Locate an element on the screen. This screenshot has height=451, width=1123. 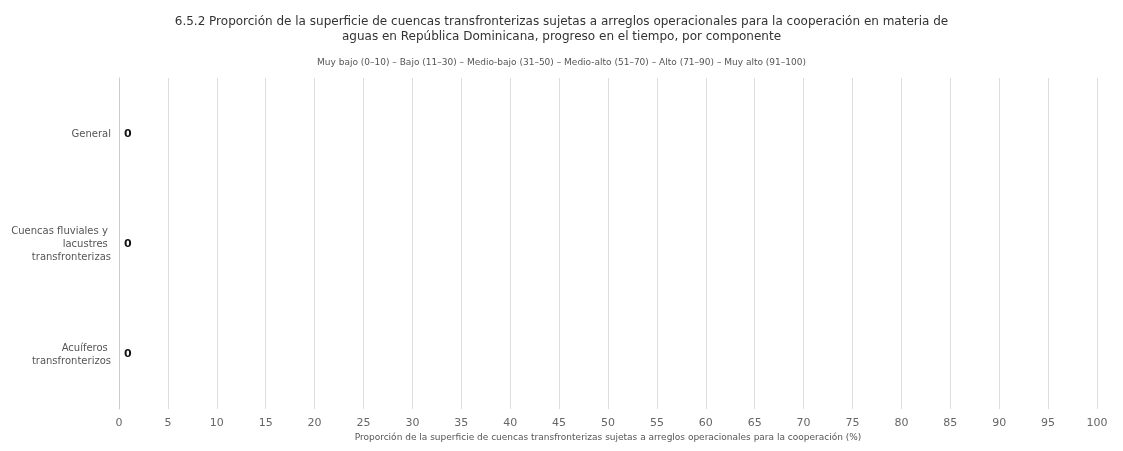
x-tick-label: 45 is located at coordinates (559, 422).